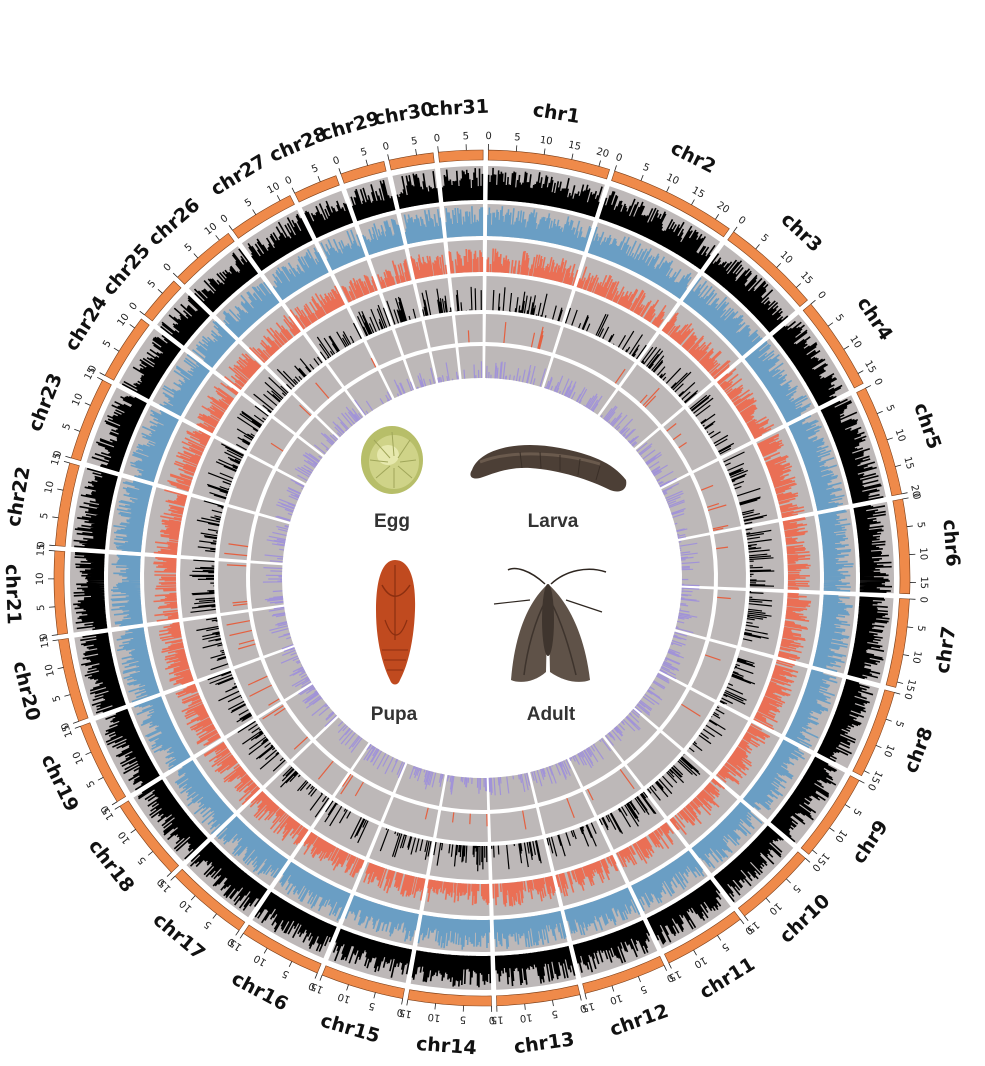 The image size is (985, 1066). Describe the element at coordinates (945, 650) in the screenshot. I see `chromosome-label-chr7: chr7` at that location.